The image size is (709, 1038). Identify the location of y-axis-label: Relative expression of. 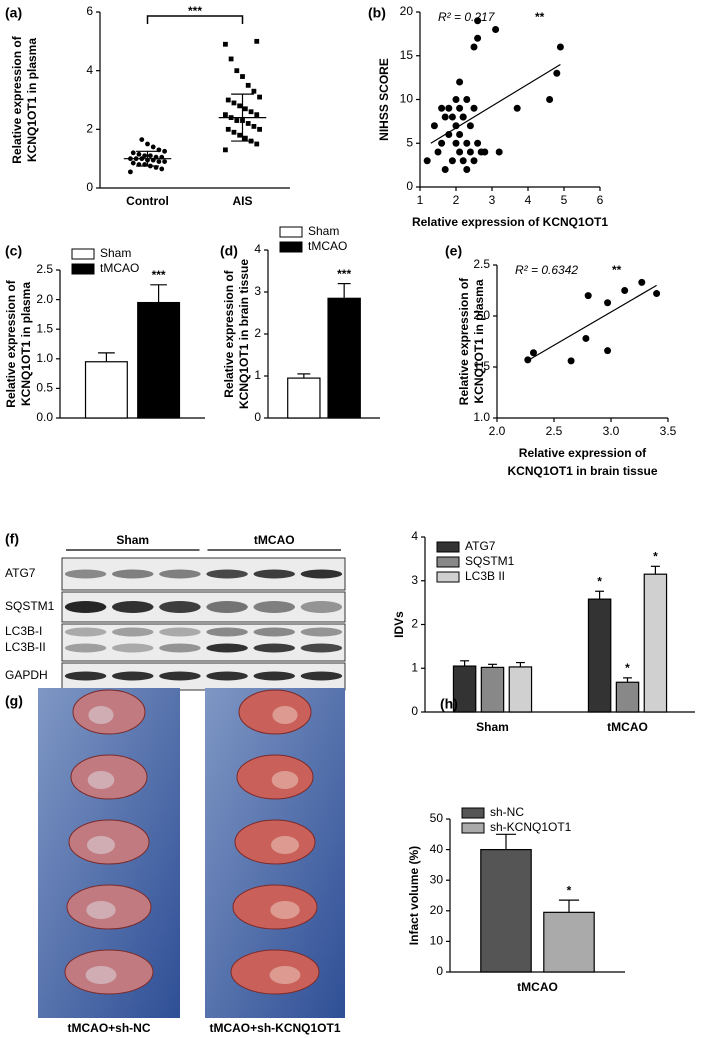
(229, 333).